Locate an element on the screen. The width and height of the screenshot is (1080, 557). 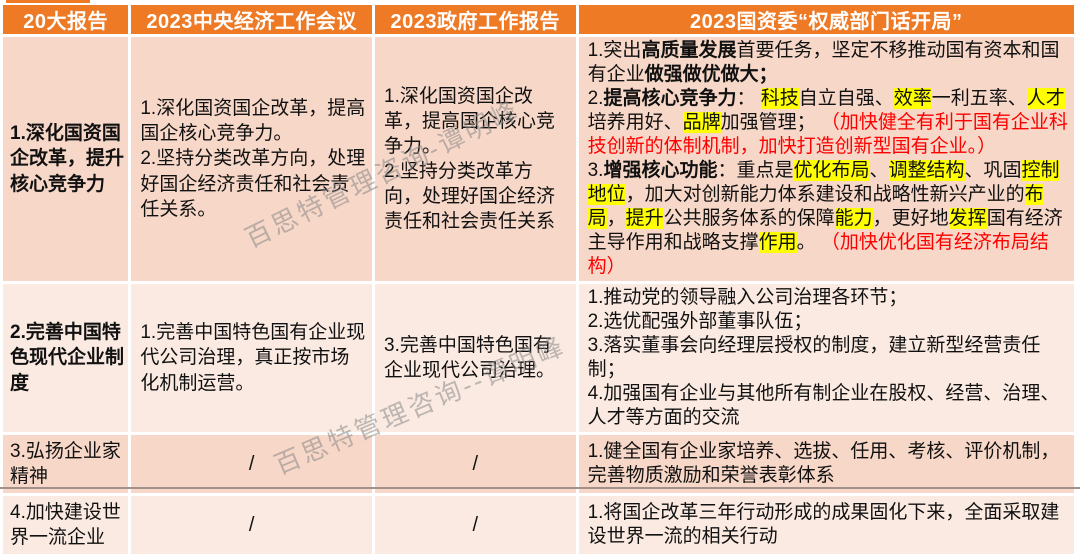
topic-cell: 1.深化国资国企改革，提升核心竞争力 is located at coordinates (66, 159).